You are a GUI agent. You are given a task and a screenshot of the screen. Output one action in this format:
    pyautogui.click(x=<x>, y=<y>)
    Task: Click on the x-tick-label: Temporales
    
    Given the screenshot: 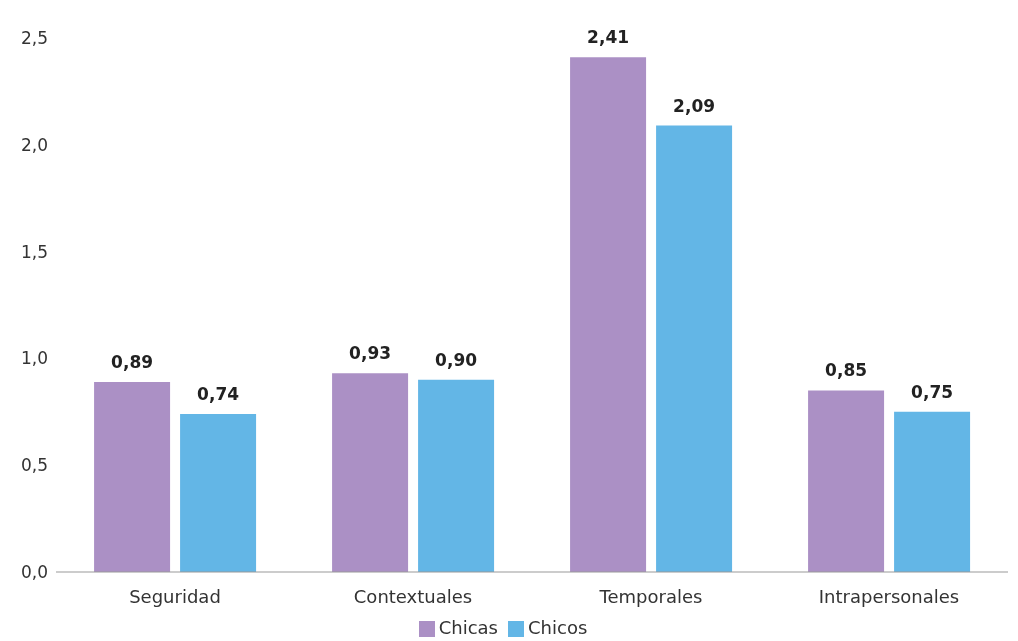 What is the action you would take?
    pyautogui.click(x=650, y=596)
    